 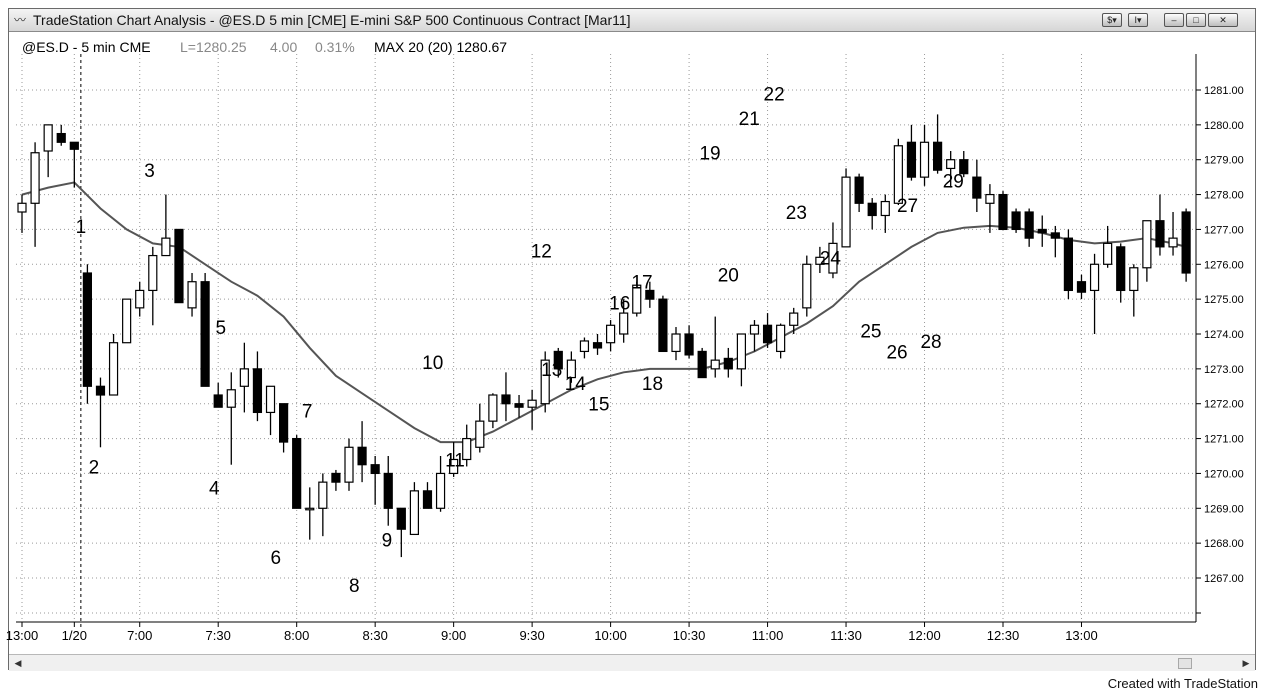 What do you see at coordinates (610, 635) in the screenshot?
I see `time-tick-label: 10:00` at bounding box center [610, 635].